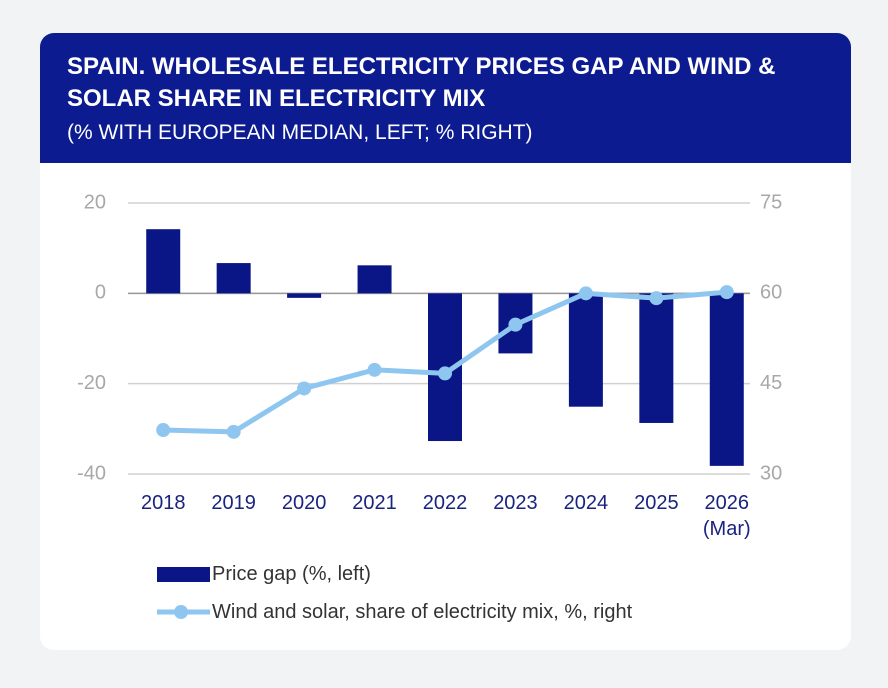 This screenshot has width=888, height=688. What do you see at coordinates (91, 383) in the screenshot?
I see `y-tick-label: -20` at bounding box center [91, 383].